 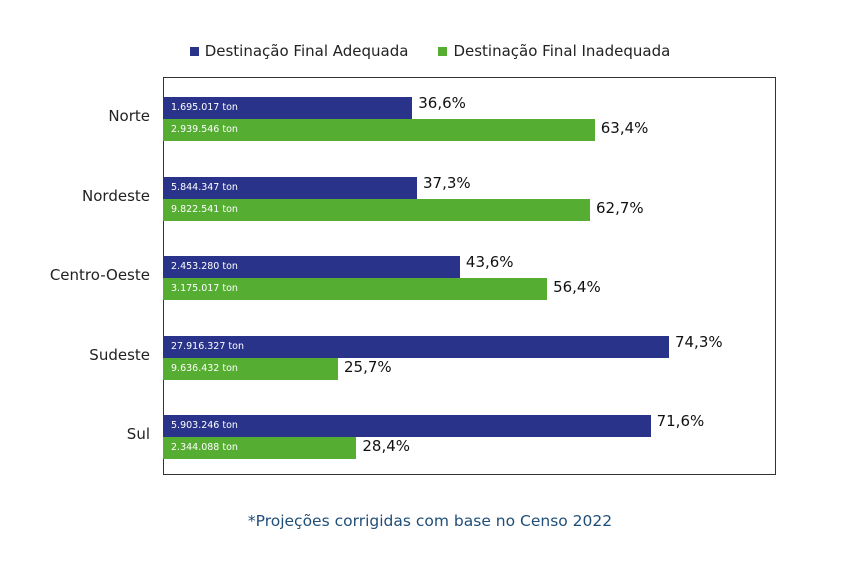 I want to click on category-label: Norte, so click(x=129, y=116).